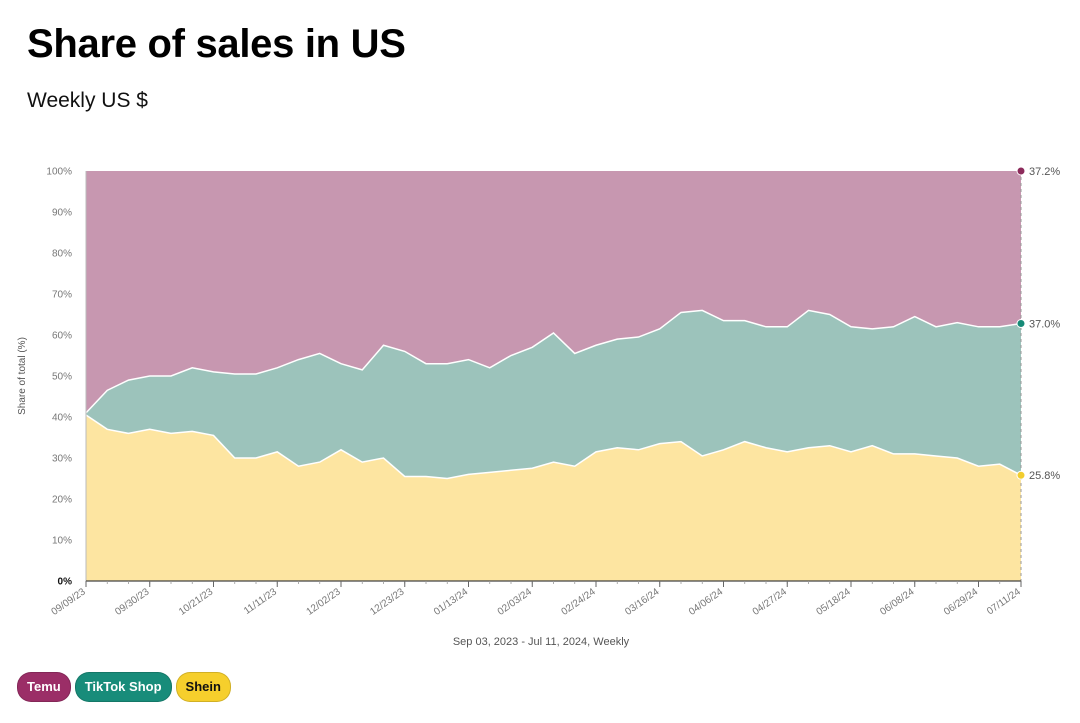  Describe the element at coordinates (62, 254) in the screenshot. I see `y-tick-label: 80%` at that location.